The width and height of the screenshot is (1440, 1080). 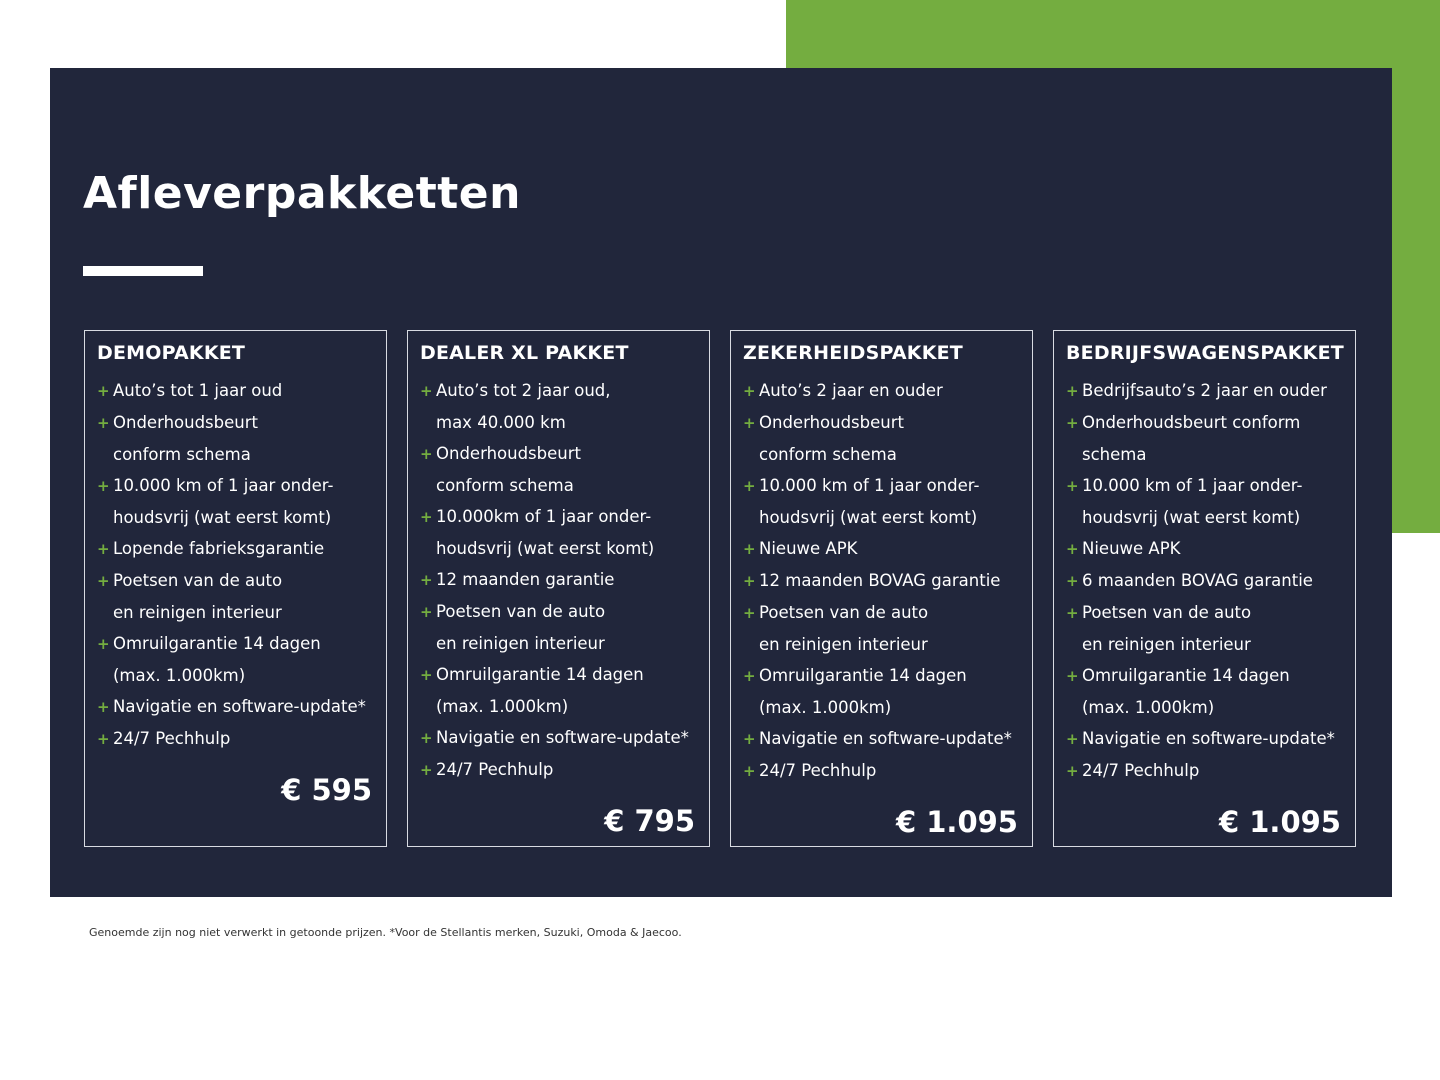 What do you see at coordinates (219, 548) in the screenshot?
I see `feature-text: Lopende fabrieksgarantie` at bounding box center [219, 548].